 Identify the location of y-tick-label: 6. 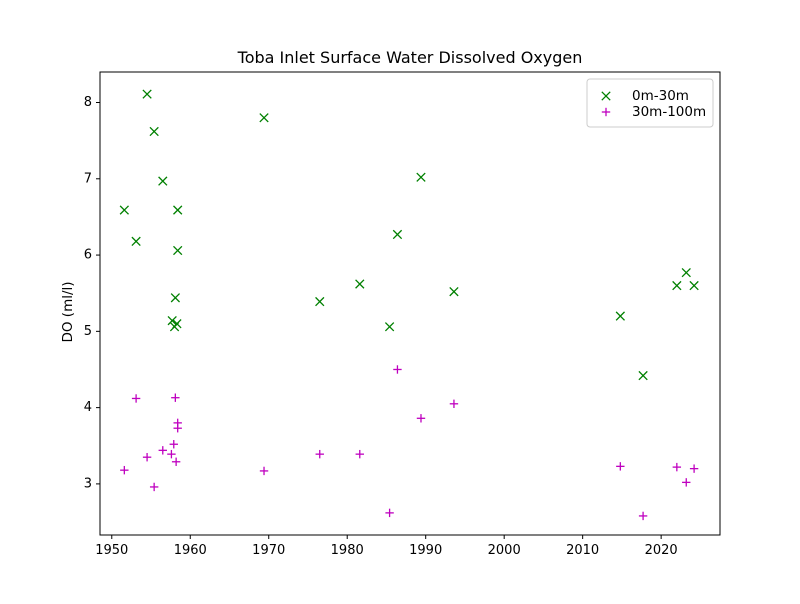
(88, 255).